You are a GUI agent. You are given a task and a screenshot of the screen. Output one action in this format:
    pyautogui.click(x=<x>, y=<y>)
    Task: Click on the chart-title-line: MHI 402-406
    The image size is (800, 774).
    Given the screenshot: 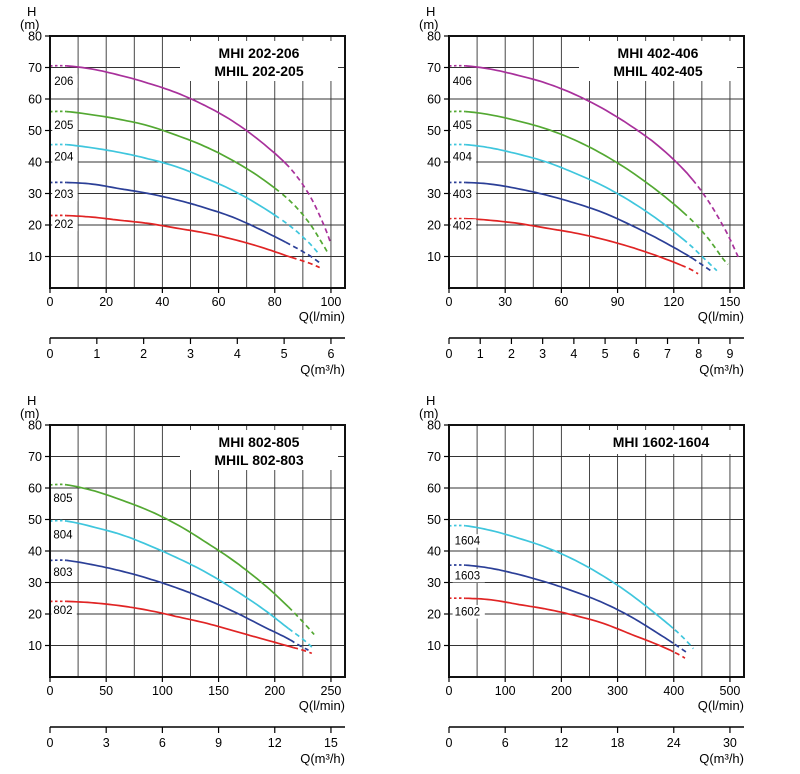 What is the action you would take?
    pyautogui.click(x=658, y=53)
    